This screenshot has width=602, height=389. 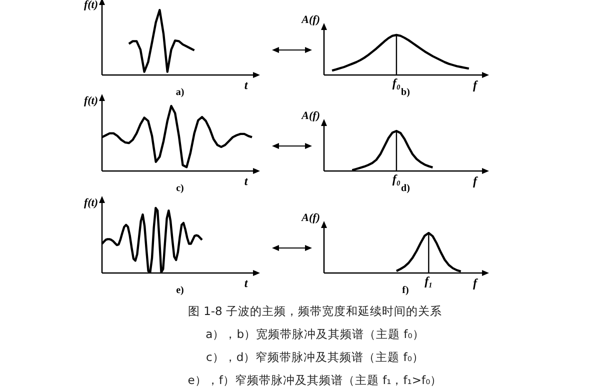 What do you see at coordinates (405, 92) in the screenshot?
I see `text: b)` at bounding box center [405, 92].